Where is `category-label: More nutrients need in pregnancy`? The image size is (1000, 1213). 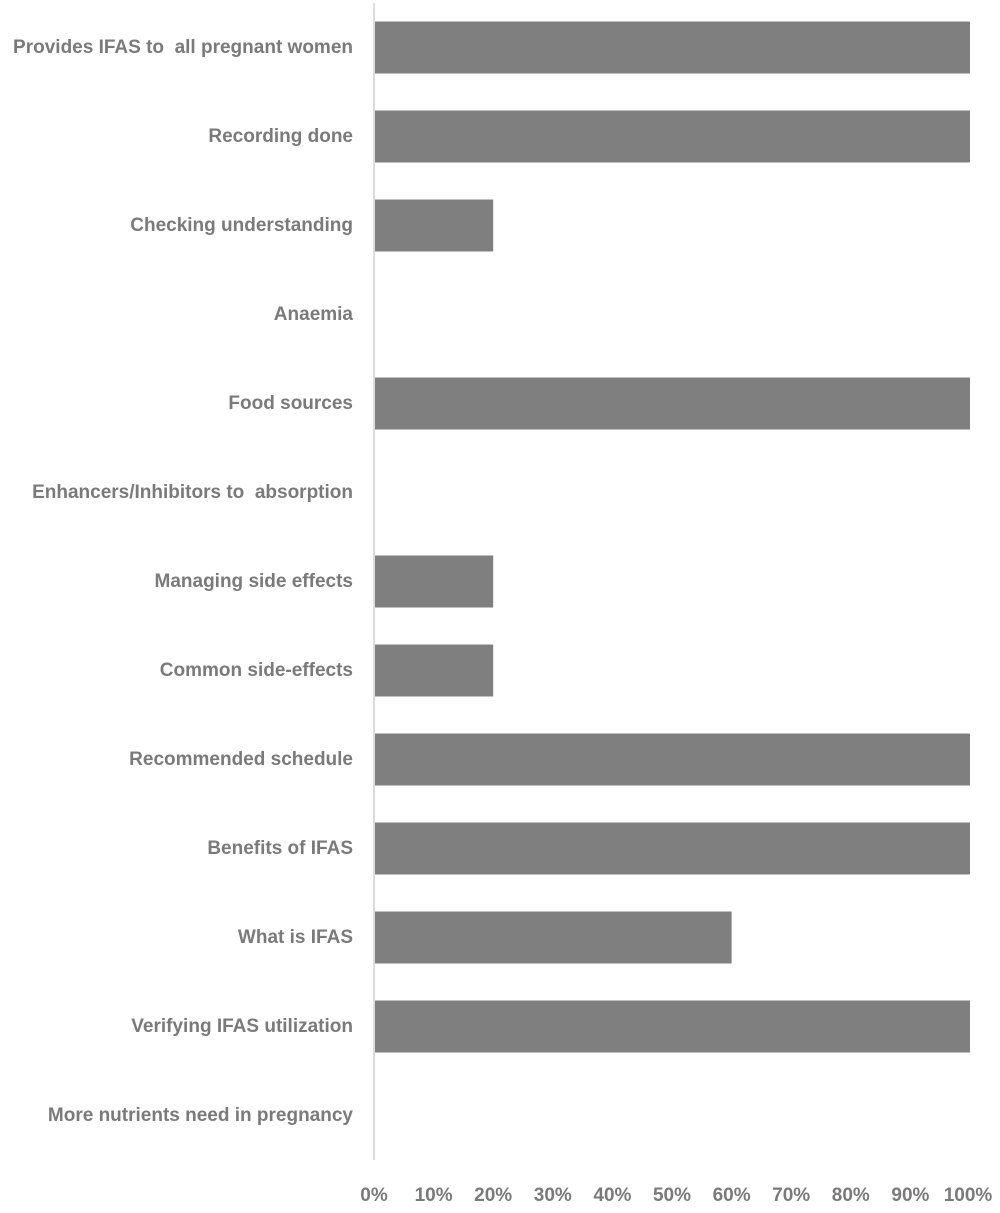 category-label: More nutrients need in pregnancy is located at coordinates (201, 1115).